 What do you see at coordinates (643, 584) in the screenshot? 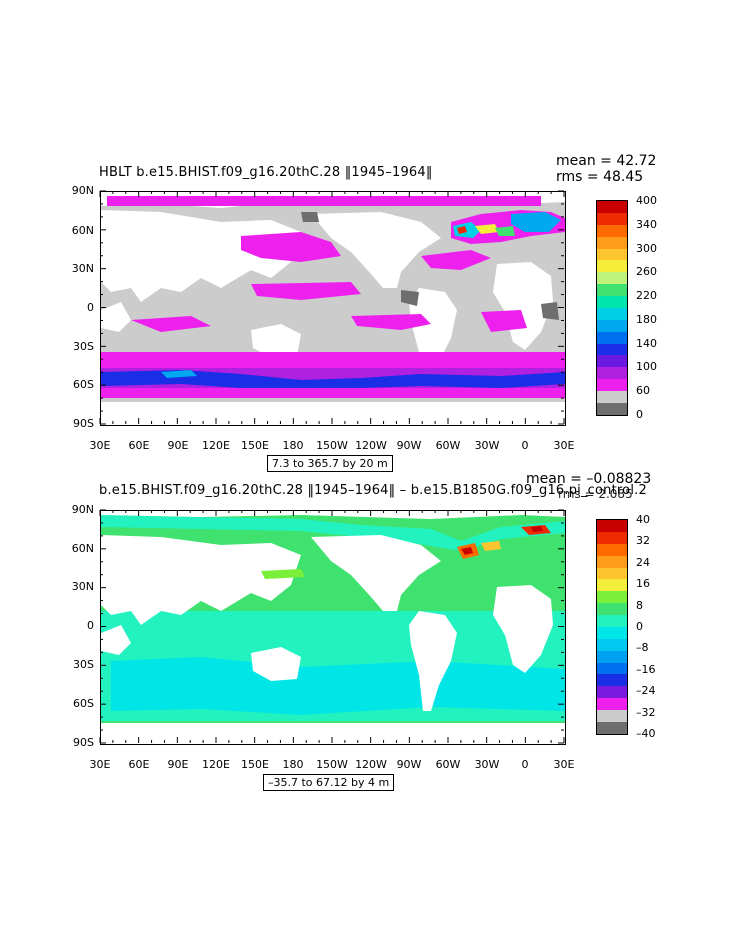
I see `colorbar-label: 16` at bounding box center [643, 584].